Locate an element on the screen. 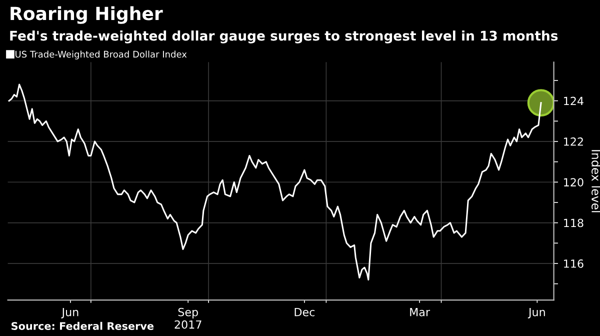 The image size is (600, 336). x-tick-label: Sep 2017 is located at coordinates (188, 318).